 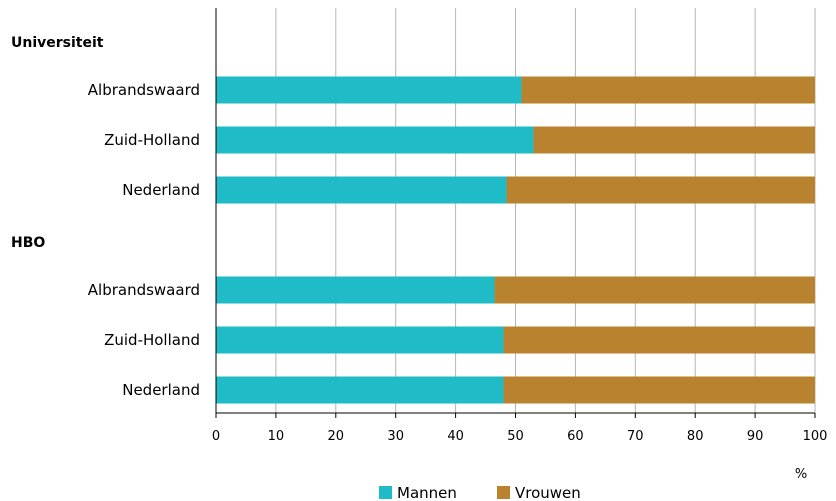 I want to click on legend-label: Vrouwen, so click(x=548, y=492).